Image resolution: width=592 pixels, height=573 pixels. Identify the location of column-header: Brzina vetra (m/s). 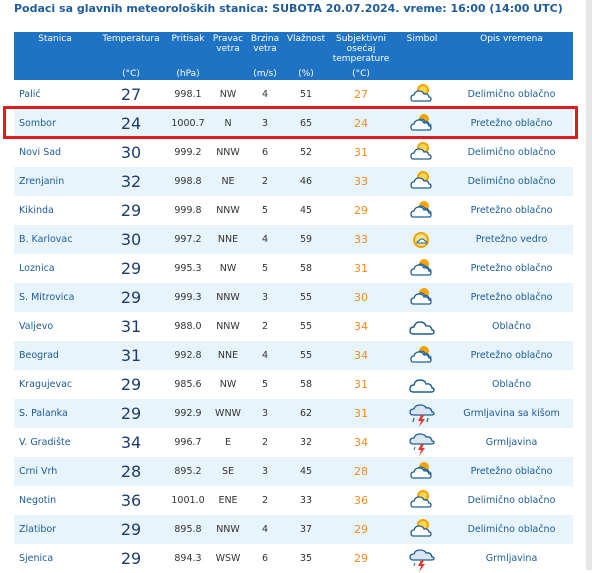
(265, 56).